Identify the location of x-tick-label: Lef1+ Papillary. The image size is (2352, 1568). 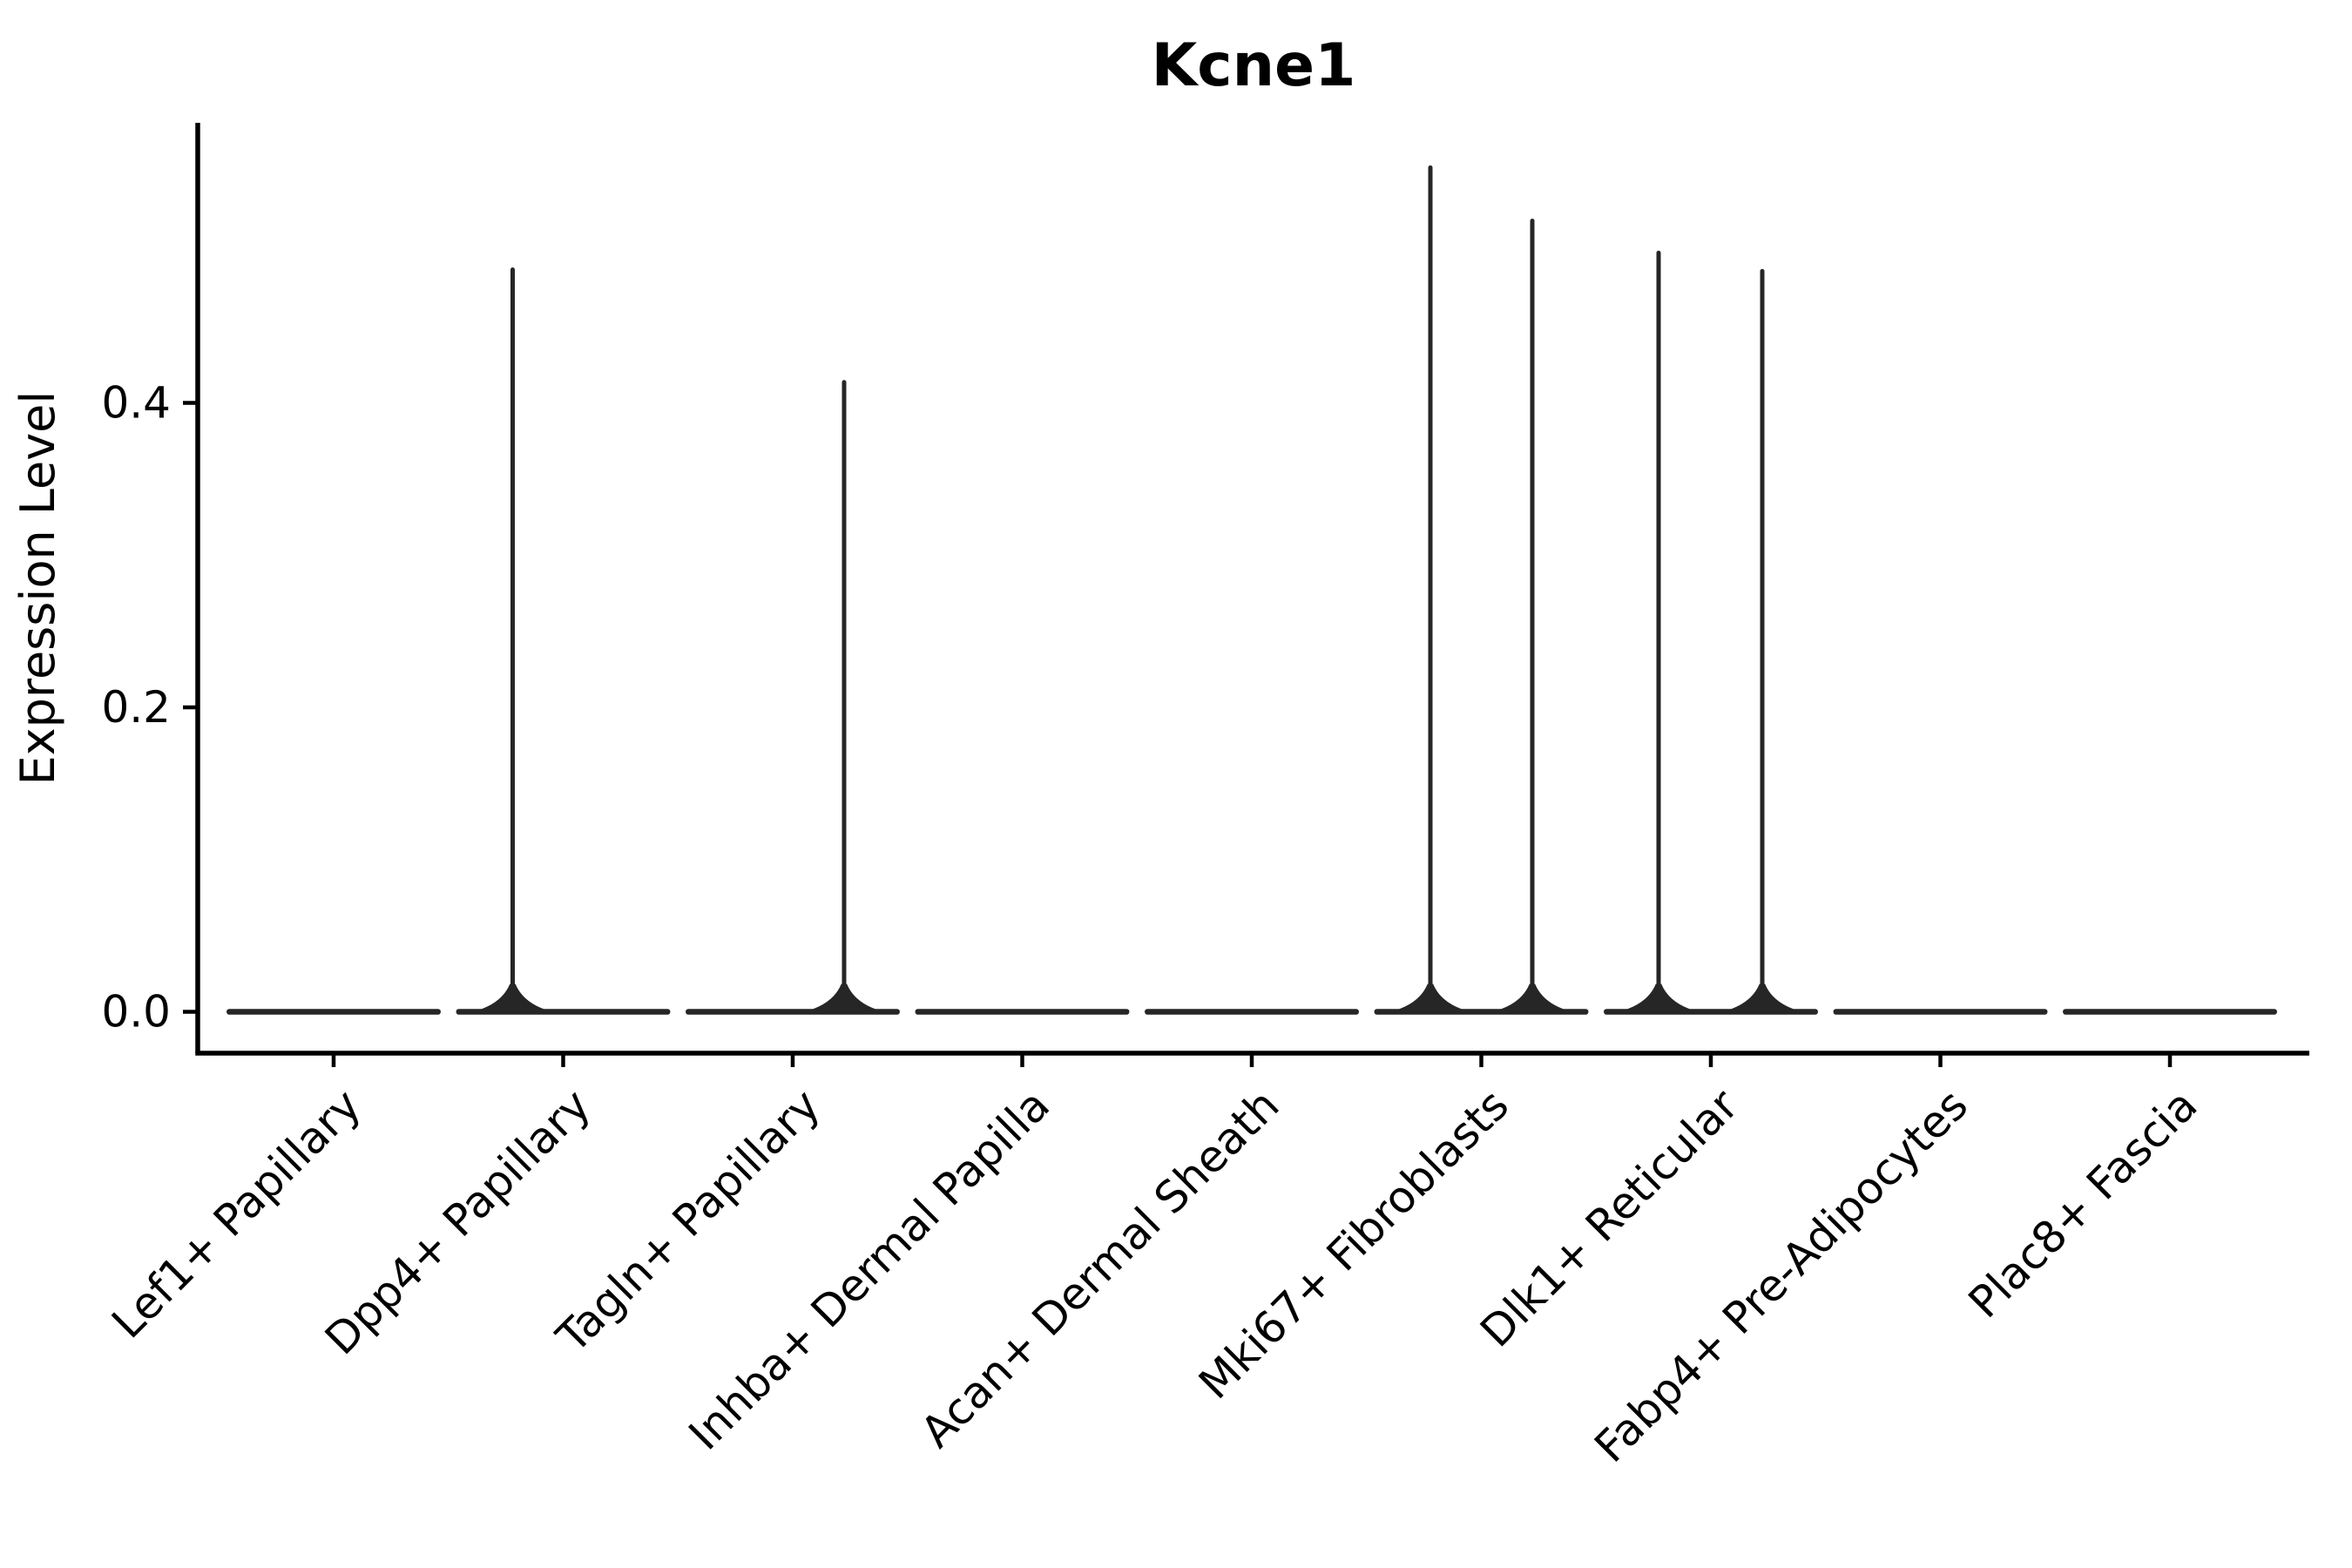
(236, 1213).